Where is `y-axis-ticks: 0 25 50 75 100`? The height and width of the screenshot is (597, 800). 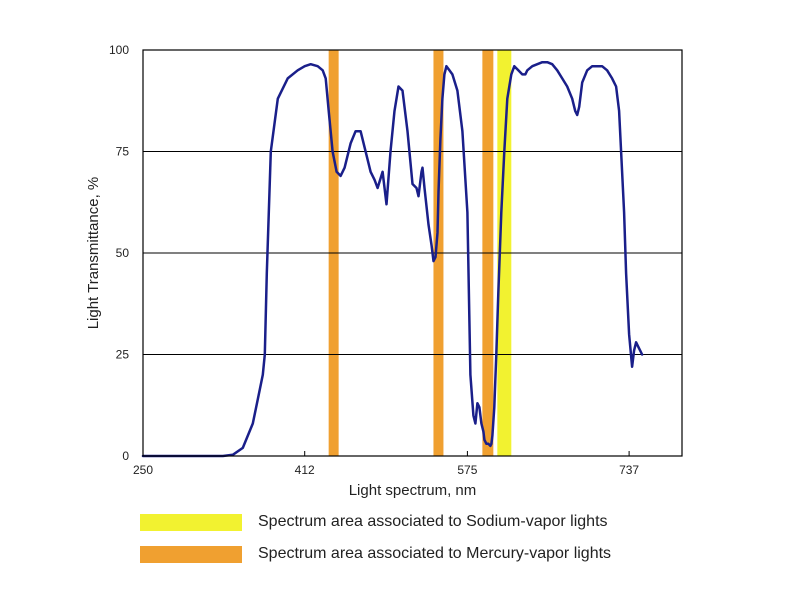 y-axis-ticks: 0 25 50 75 100 is located at coordinates (128, 253).